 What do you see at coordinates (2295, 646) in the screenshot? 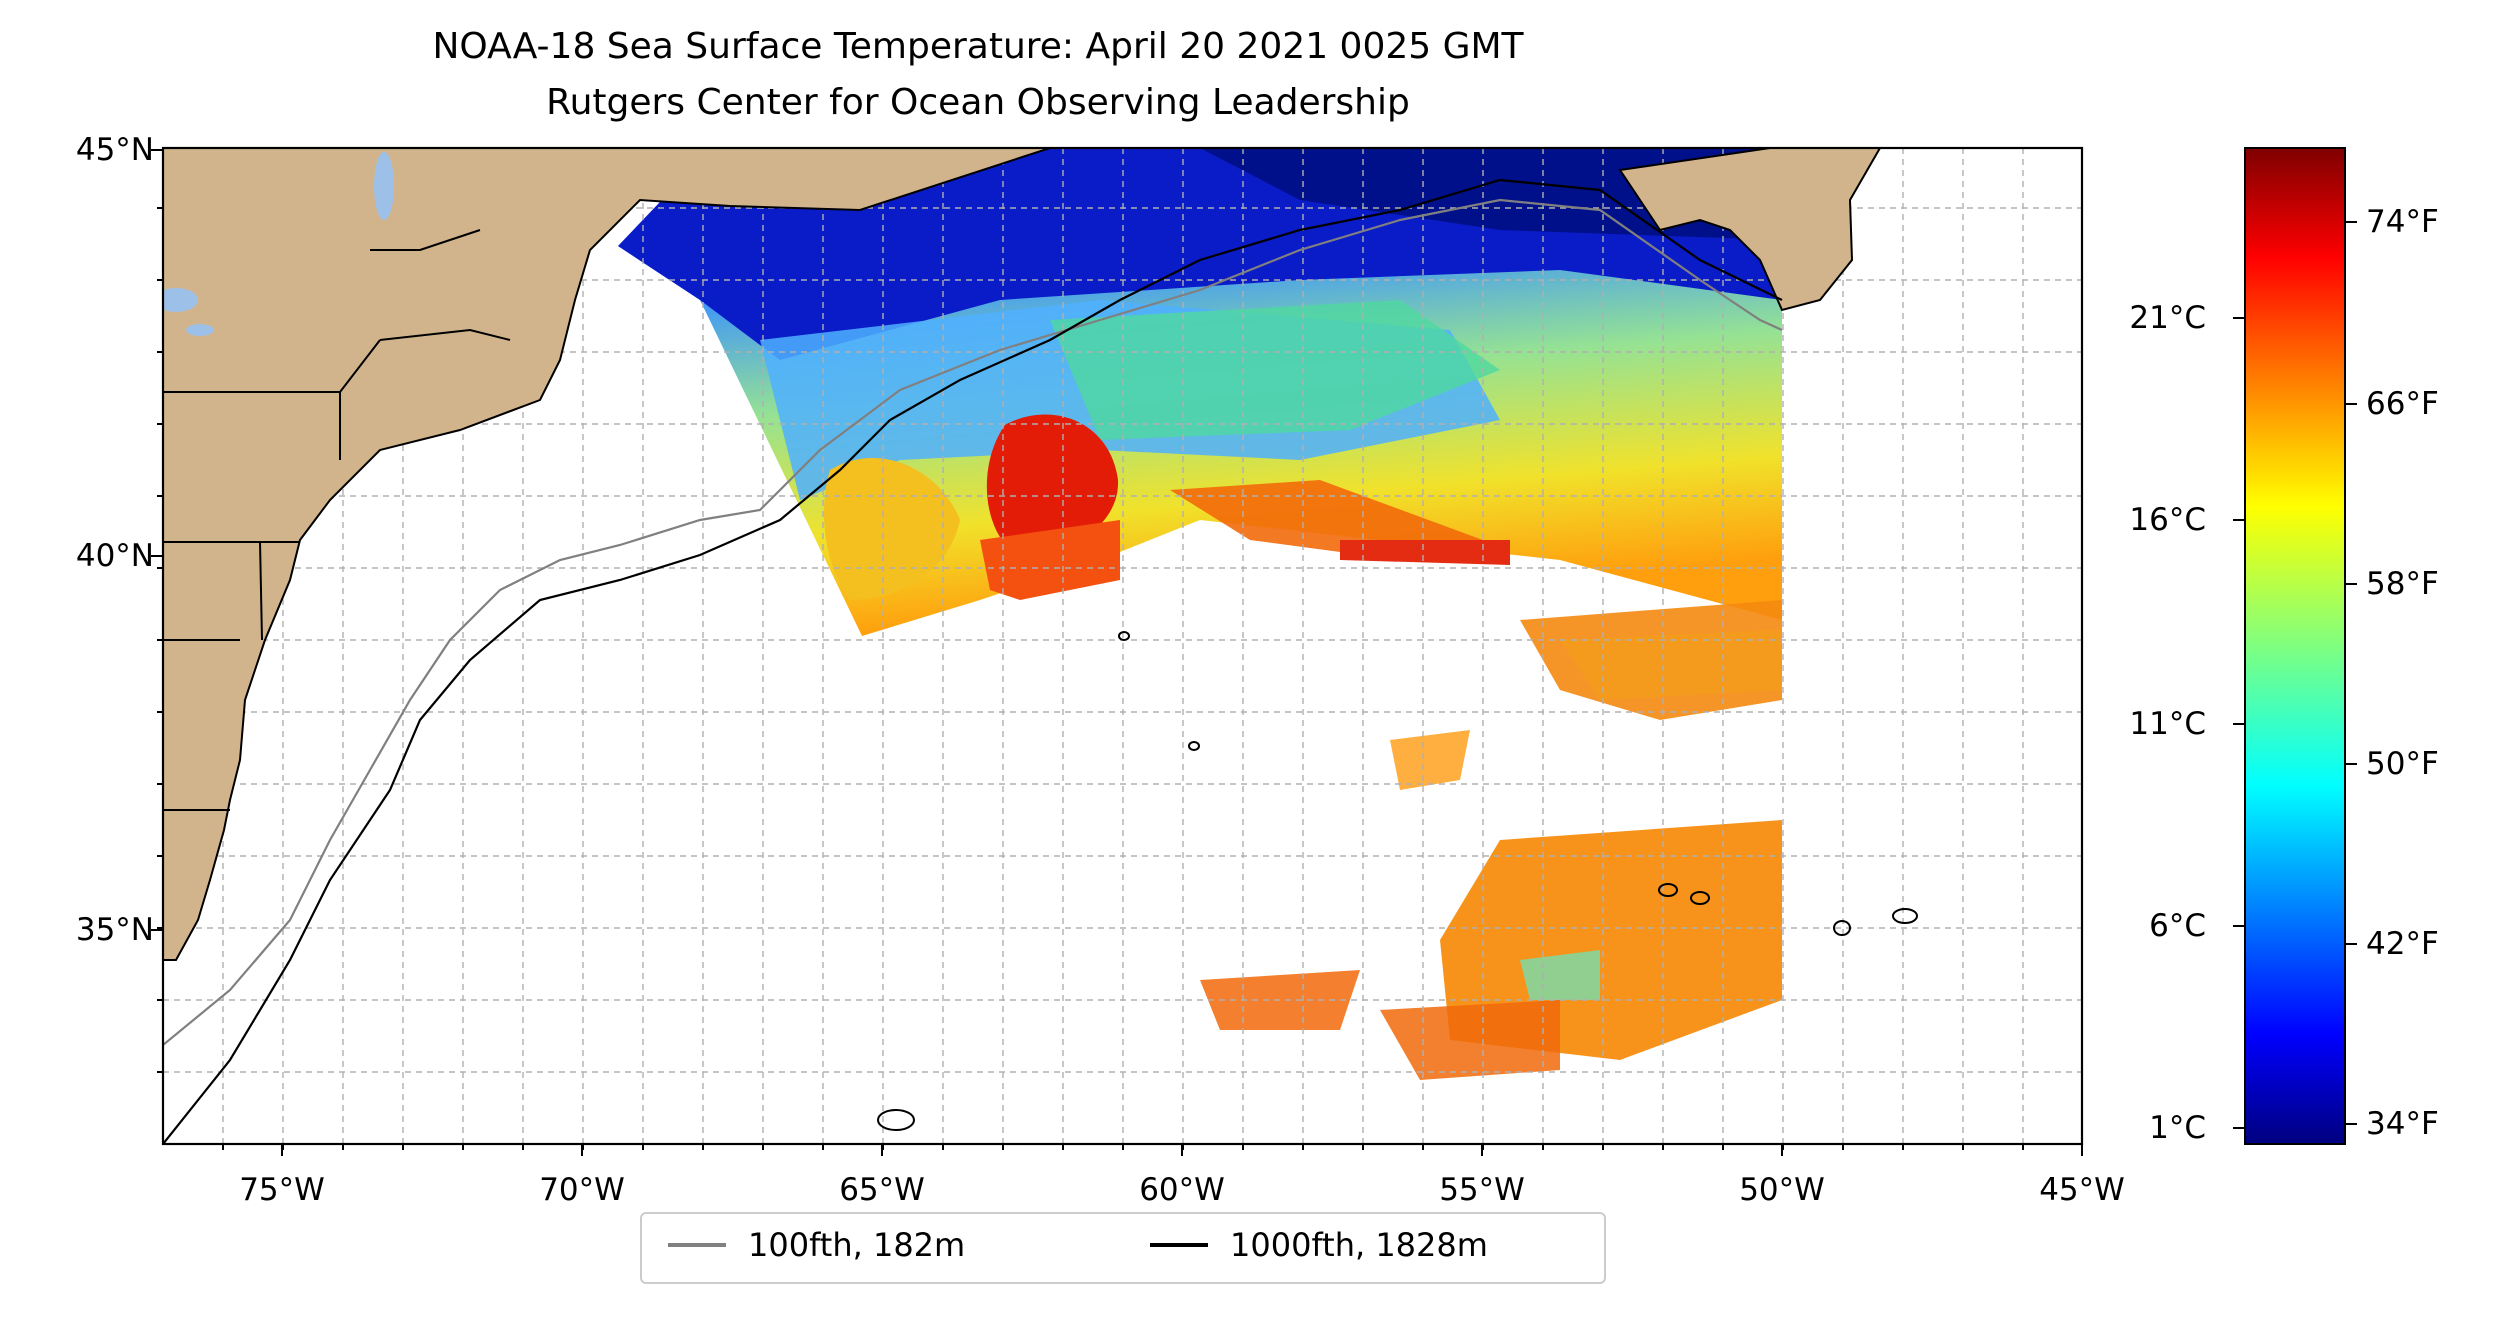
I see `colorbar` at bounding box center [2295, 646].